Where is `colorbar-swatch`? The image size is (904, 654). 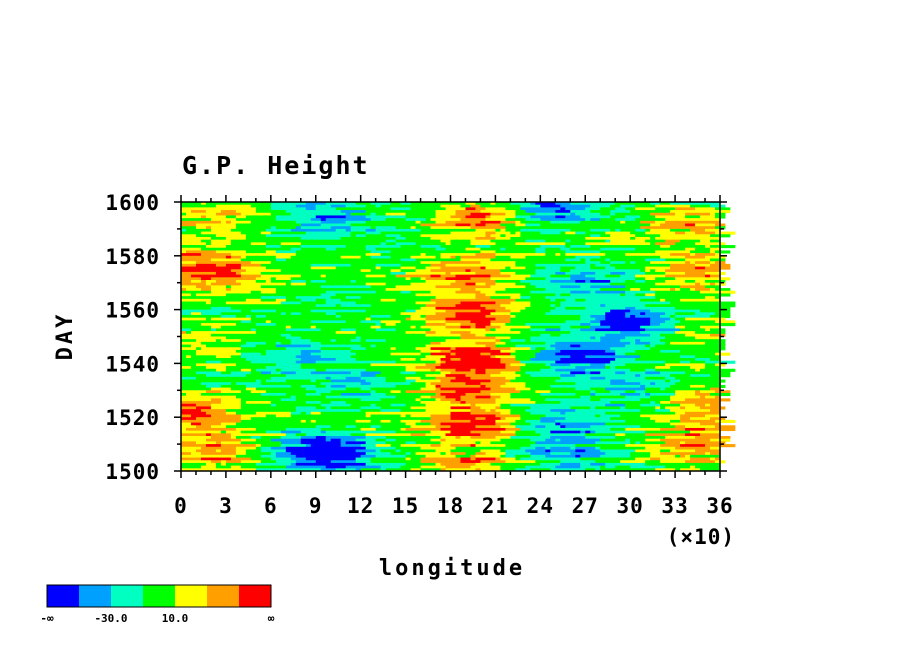
colorbar-swatch is located at coordinates (95, 596).